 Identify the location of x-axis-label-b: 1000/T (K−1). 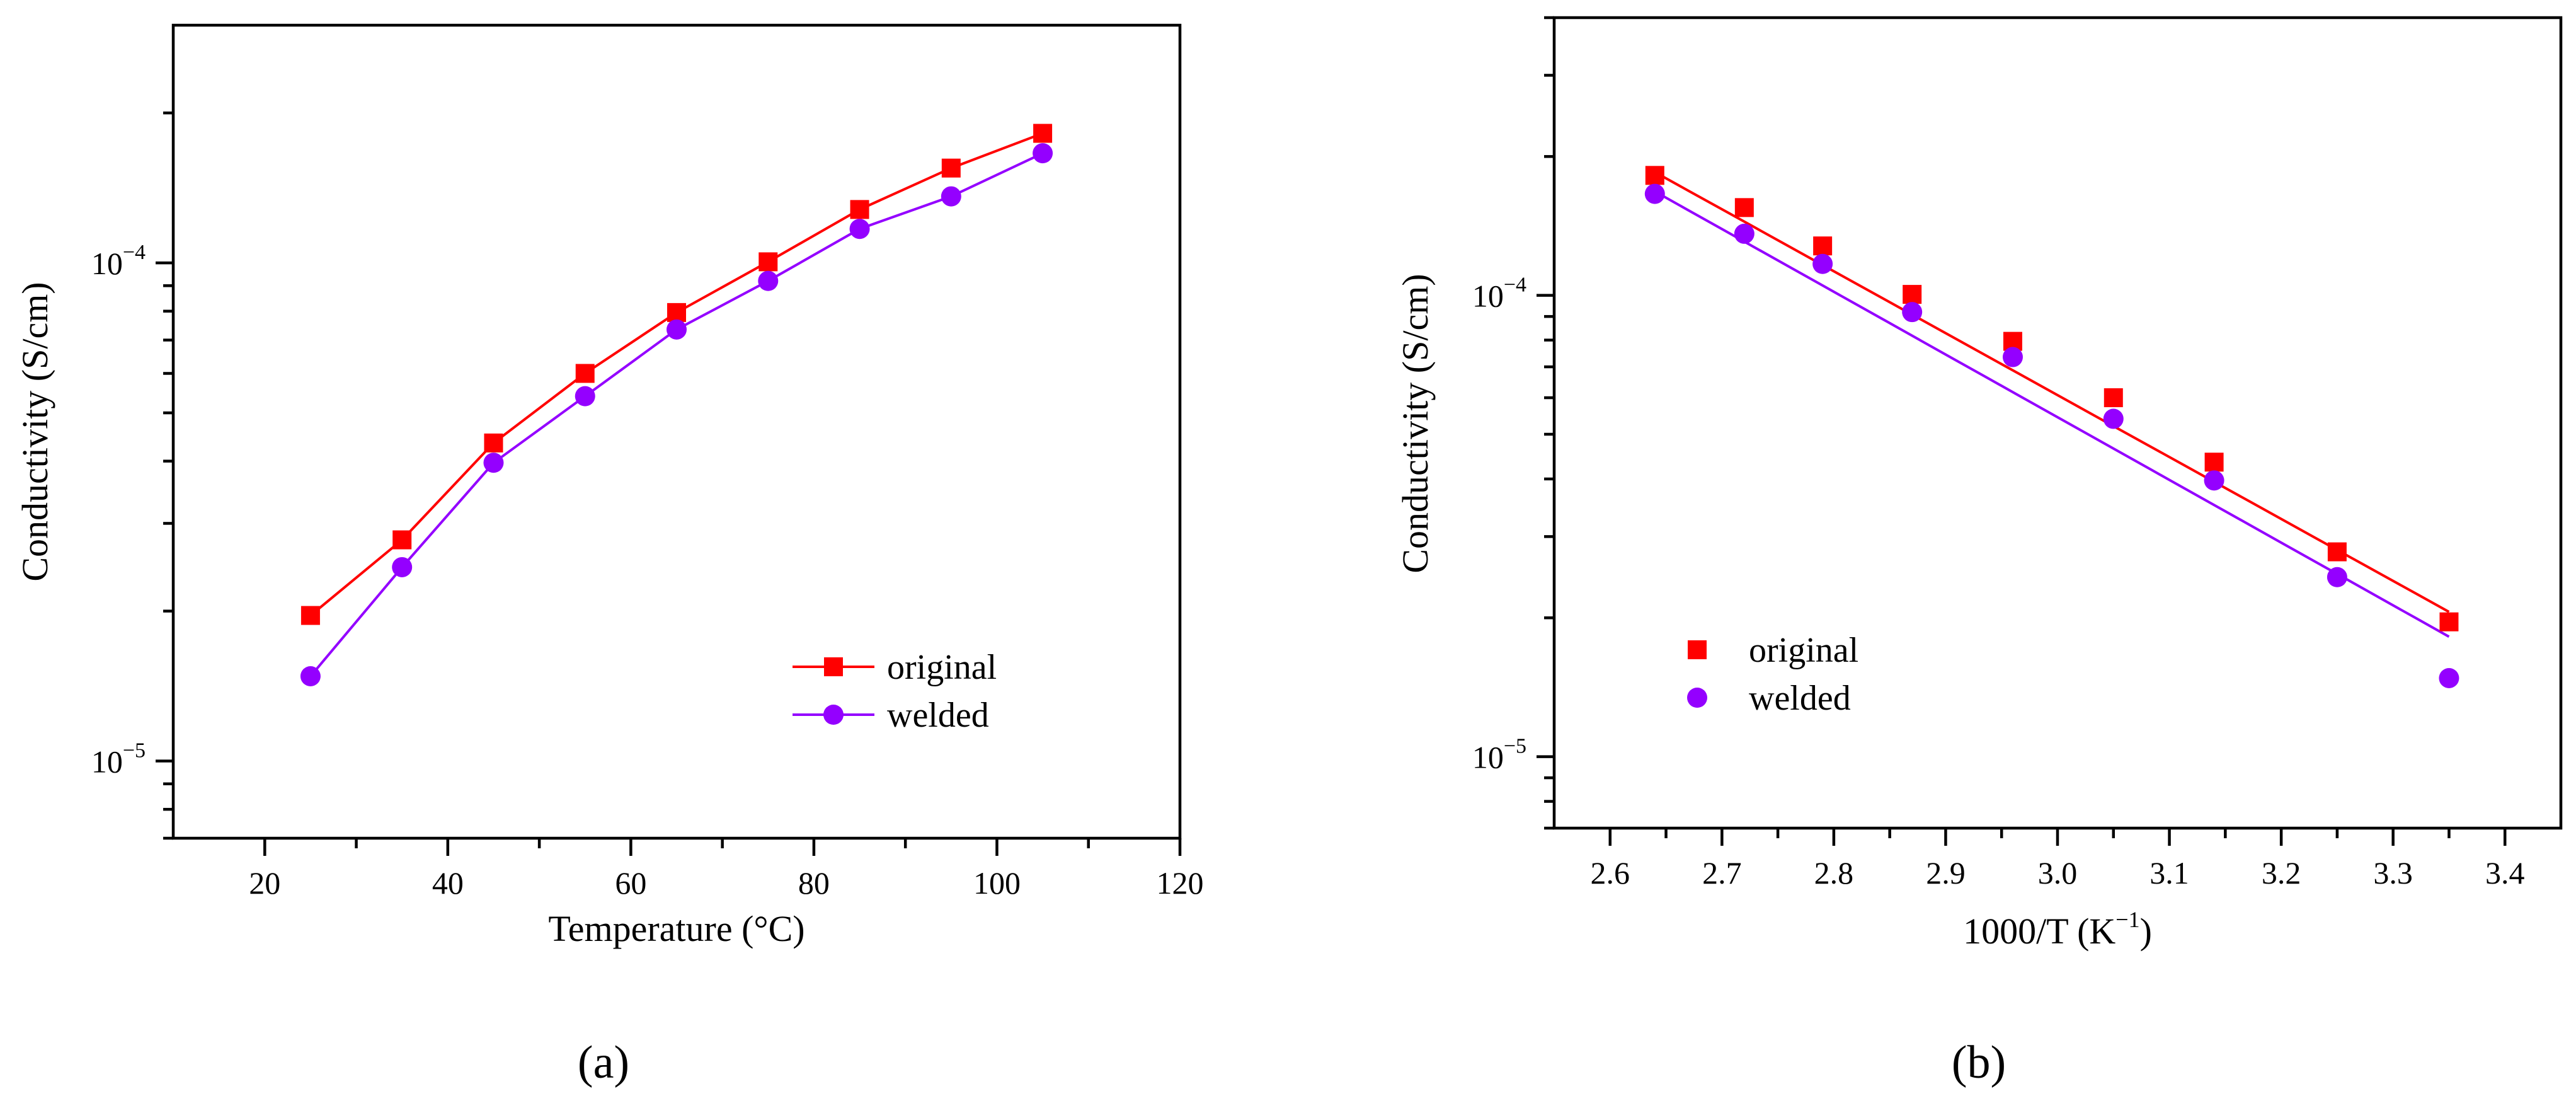
(2057, 929).